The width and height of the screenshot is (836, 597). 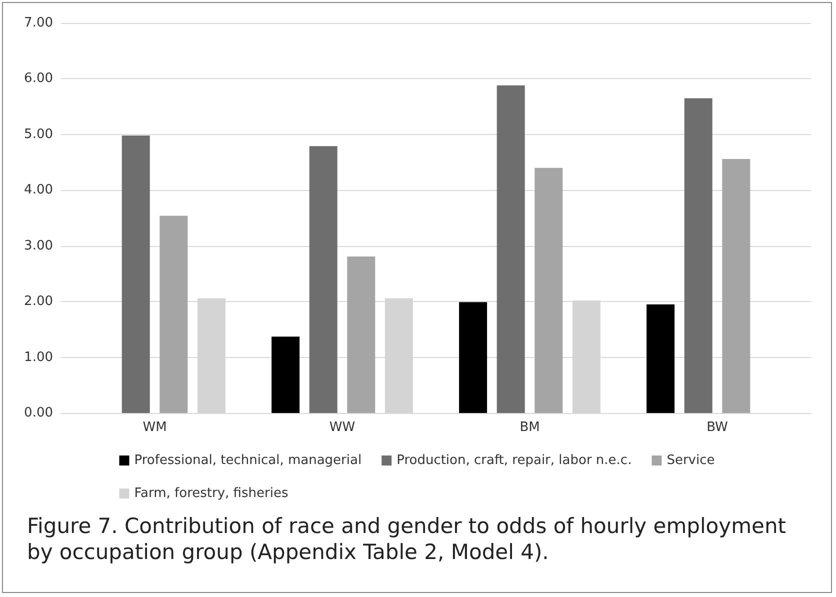 I want to click on y-tick-label: 2.00, so click(x=38, y=302).